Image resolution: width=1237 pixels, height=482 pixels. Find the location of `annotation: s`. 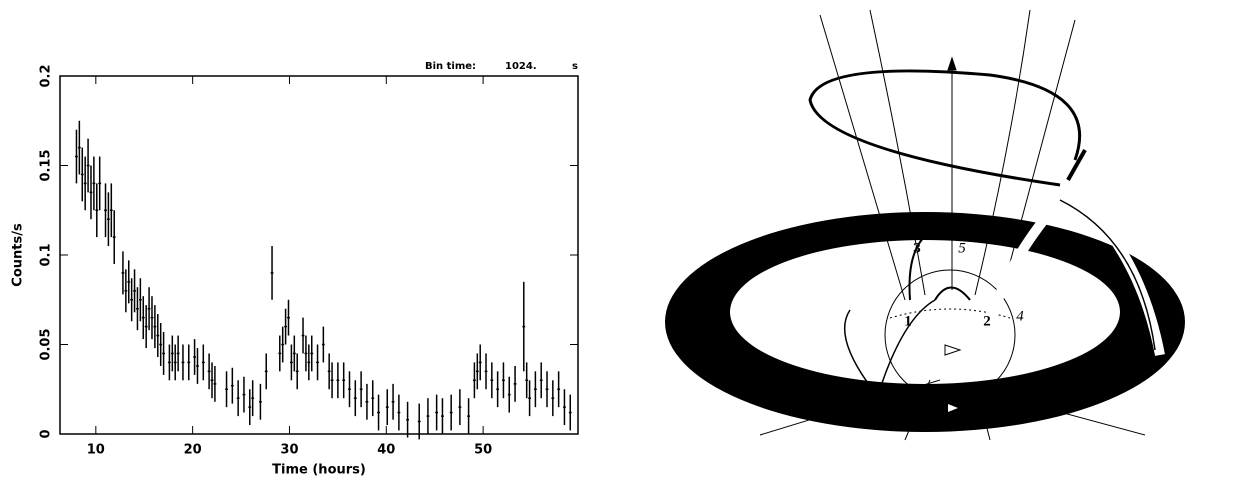

annotation: s is located at coordinates (575, 66).